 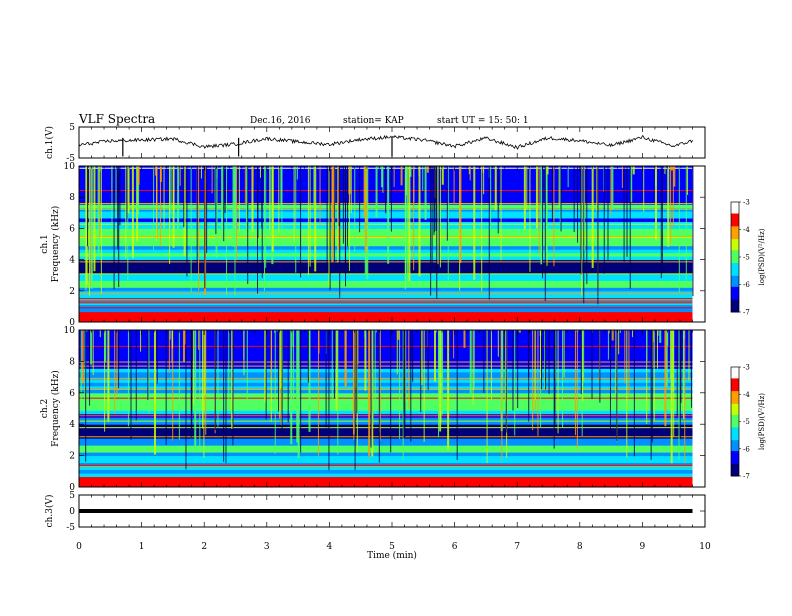 What do you see at coordinates (45, 243) in the screenshot?
I see `y-axis-title: ch.1` at bounding box center [45, 243].